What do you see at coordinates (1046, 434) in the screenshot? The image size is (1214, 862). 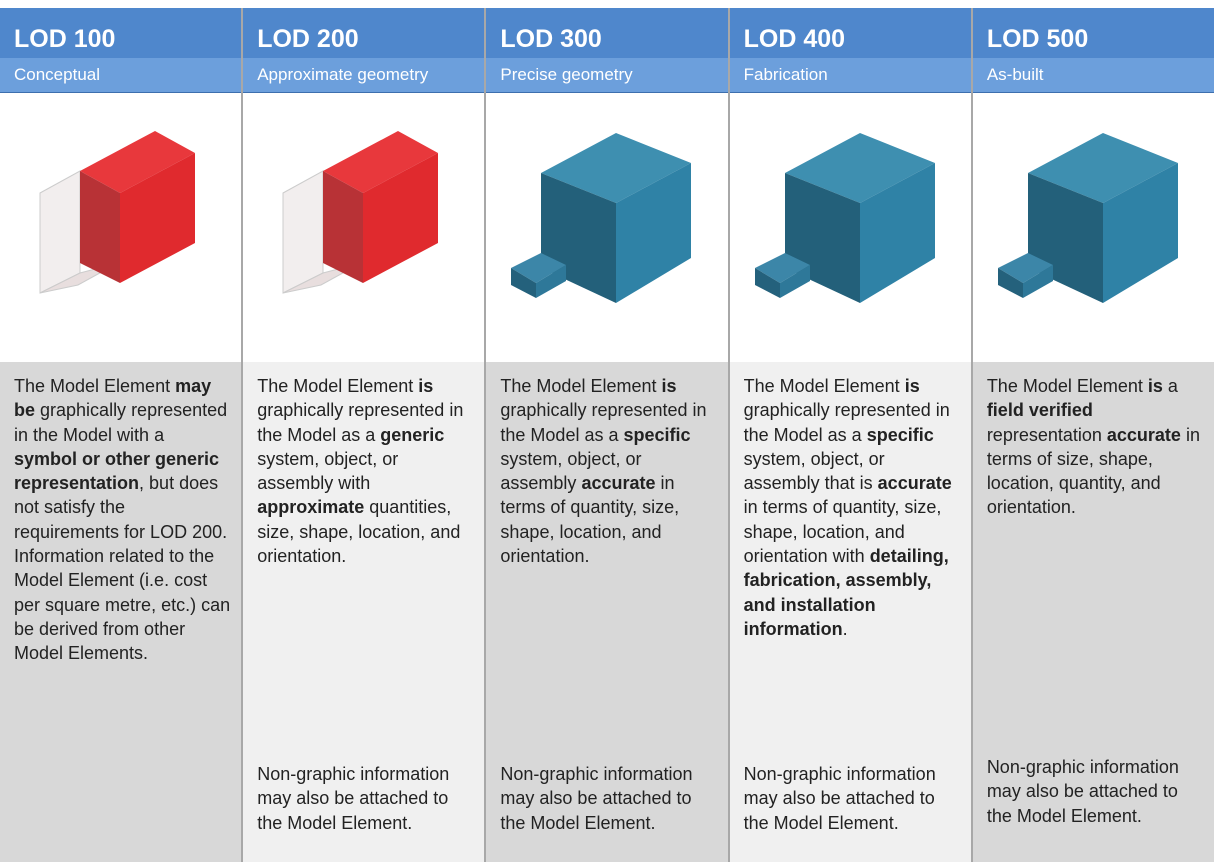 I see `text: representation` at bounding box center [1046, 434].